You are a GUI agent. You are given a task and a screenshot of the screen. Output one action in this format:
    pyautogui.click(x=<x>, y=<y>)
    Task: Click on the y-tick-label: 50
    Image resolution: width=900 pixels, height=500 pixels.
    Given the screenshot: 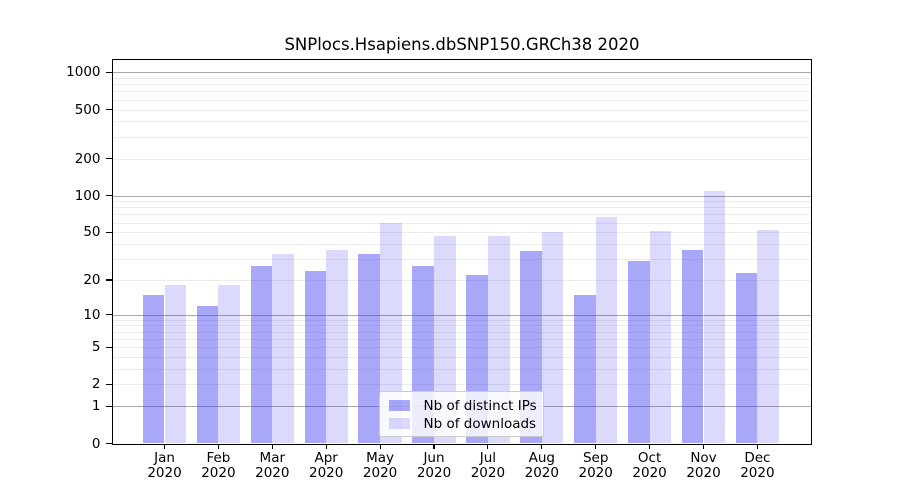 What is the action you would take?
    pyautogui.click(x=92, y=232)
    